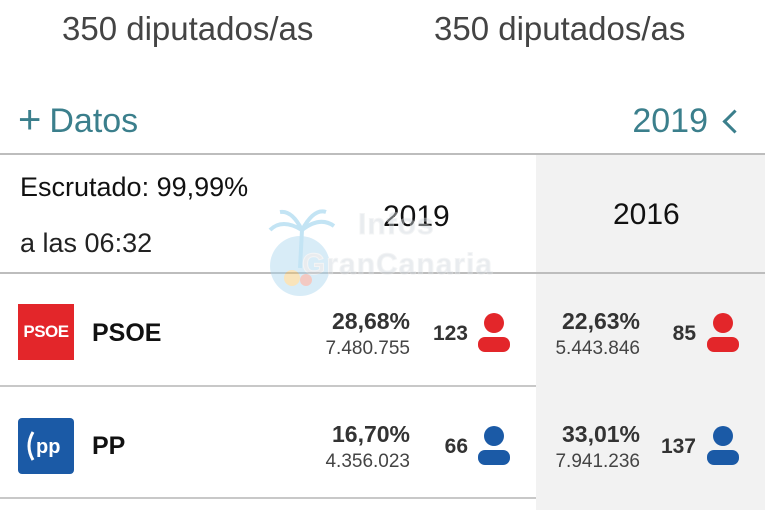 Image resolution: width=765 pixels, height=510 pixels. Describe the element at coordinates (370, 434) in the screenshot. I see `vote-percentage-2019: 16,70%` at that location.